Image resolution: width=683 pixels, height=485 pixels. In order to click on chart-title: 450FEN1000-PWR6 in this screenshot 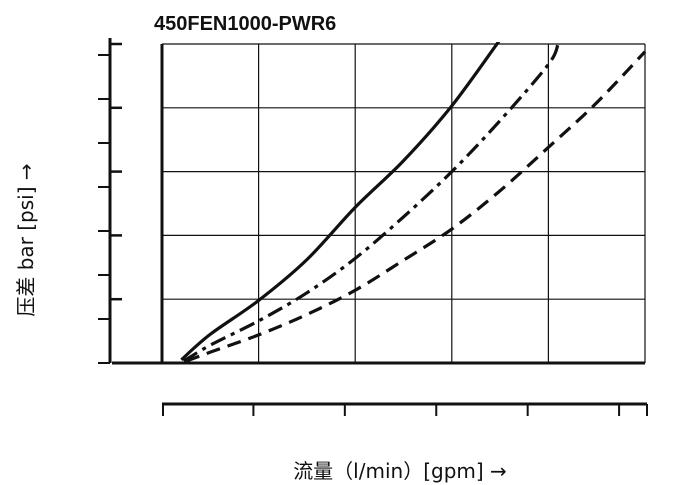, I will do `click(245, 24)`.